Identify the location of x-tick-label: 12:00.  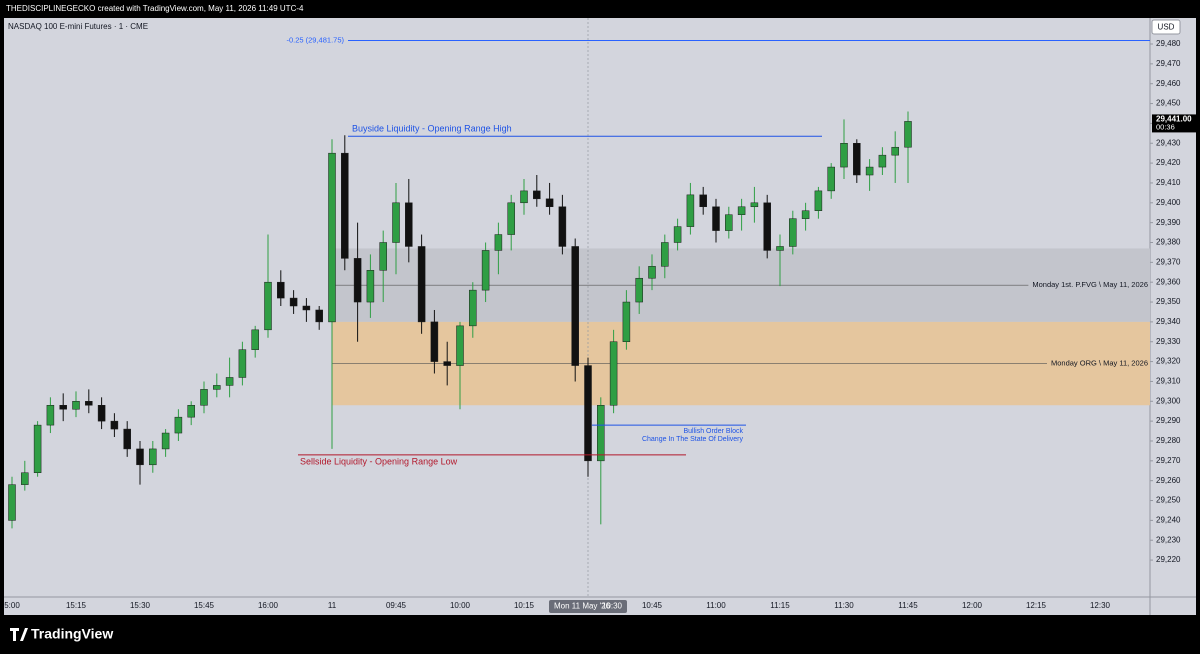
(972, 605).